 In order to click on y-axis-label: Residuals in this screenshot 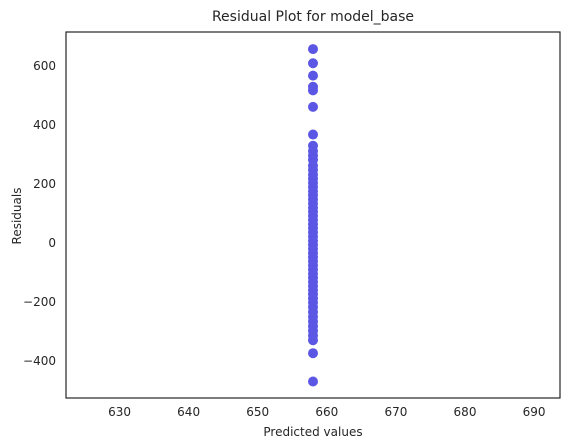, I will do `click(17, 216)`.